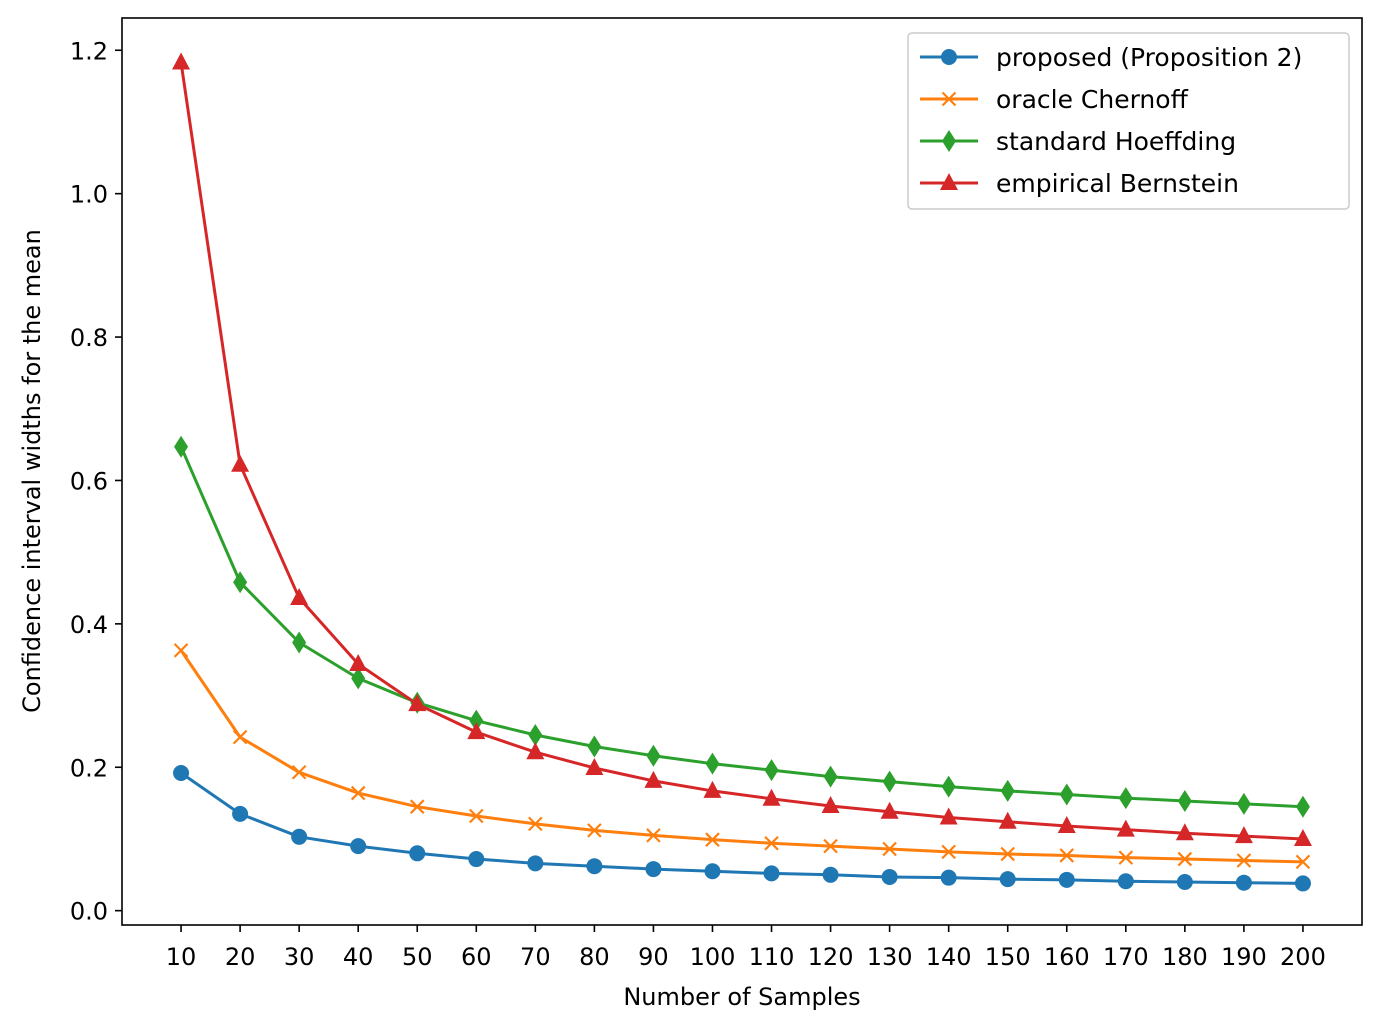 This screenshot has width=1382, height=1032. What do you see at coordinates (949, 957) in the screenshot?
I see `x-tick-label: 140` at bounding box center [949, 957].